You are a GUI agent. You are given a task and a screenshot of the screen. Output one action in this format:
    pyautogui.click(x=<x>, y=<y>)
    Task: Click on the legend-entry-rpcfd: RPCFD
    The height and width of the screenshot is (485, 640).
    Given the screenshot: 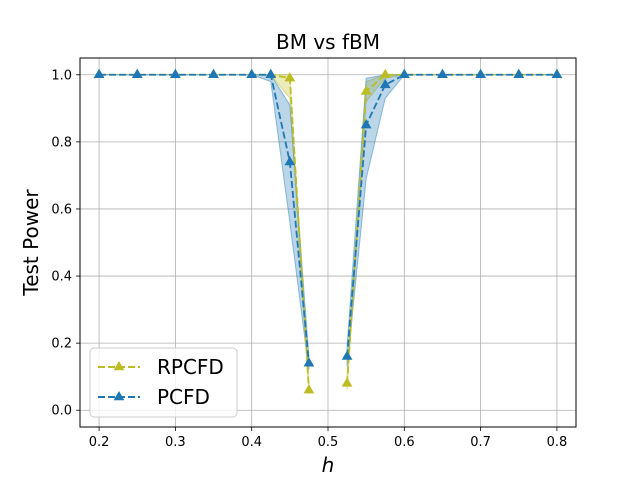 What is the action you would take?
    pyautogui.click(x=161, y=367)
    